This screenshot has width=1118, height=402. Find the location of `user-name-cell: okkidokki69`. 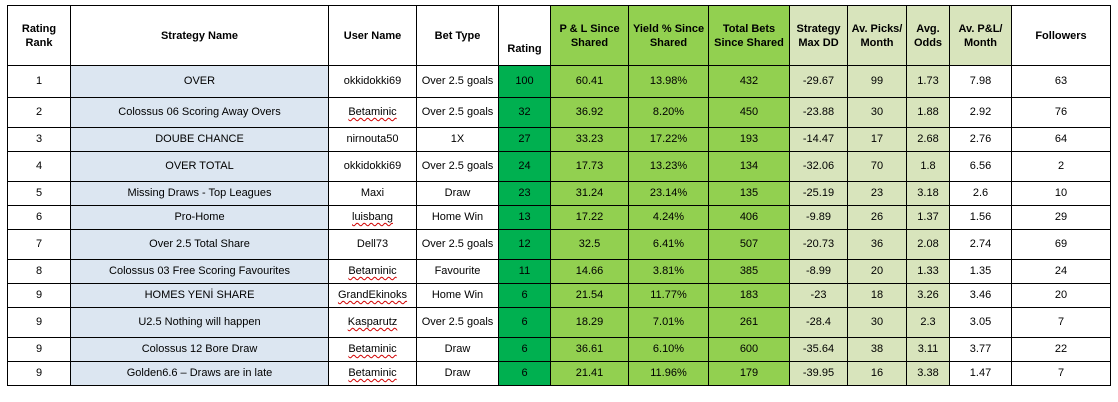

user-name-cell: okkidokki69 is located at coordinates (372, 166).